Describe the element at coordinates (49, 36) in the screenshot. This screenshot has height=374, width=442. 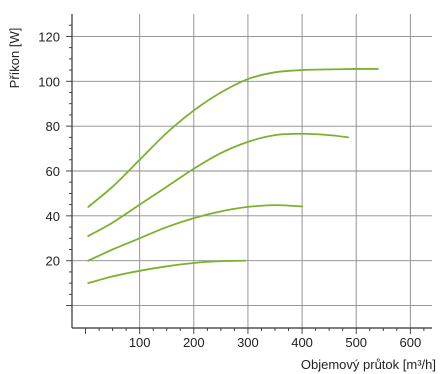
I see `y-tick-label: 120` at that location.